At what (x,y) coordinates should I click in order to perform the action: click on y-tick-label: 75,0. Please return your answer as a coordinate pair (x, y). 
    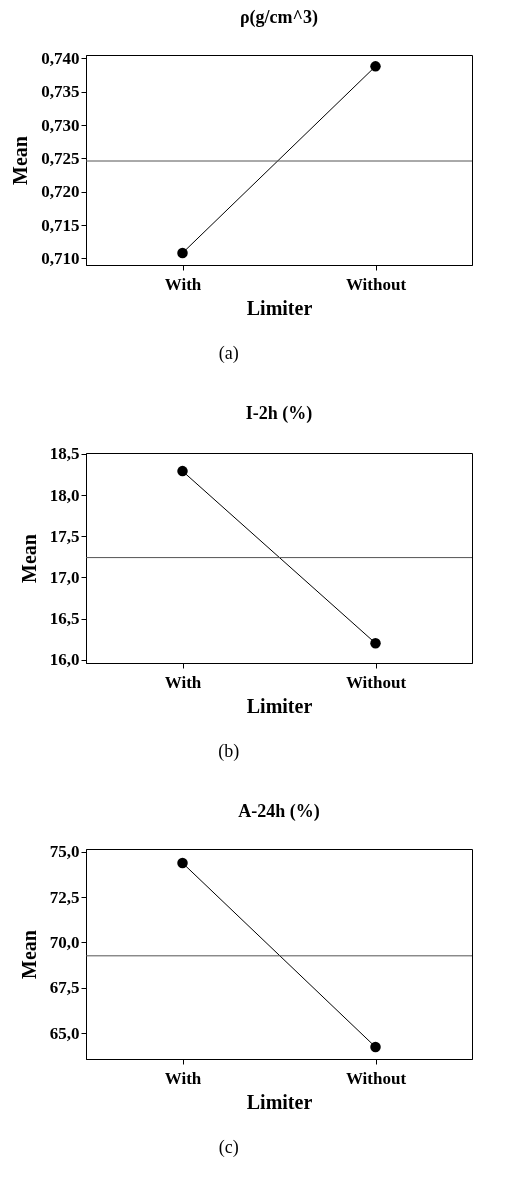
    Looking at the image, I should click on (64, 852).